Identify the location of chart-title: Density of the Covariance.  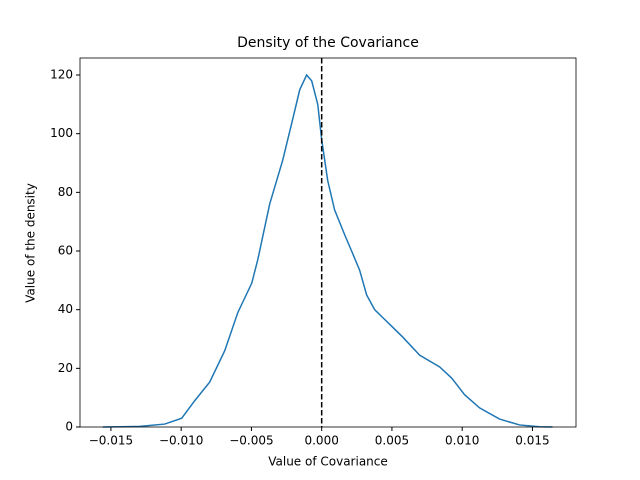
(328, 43).